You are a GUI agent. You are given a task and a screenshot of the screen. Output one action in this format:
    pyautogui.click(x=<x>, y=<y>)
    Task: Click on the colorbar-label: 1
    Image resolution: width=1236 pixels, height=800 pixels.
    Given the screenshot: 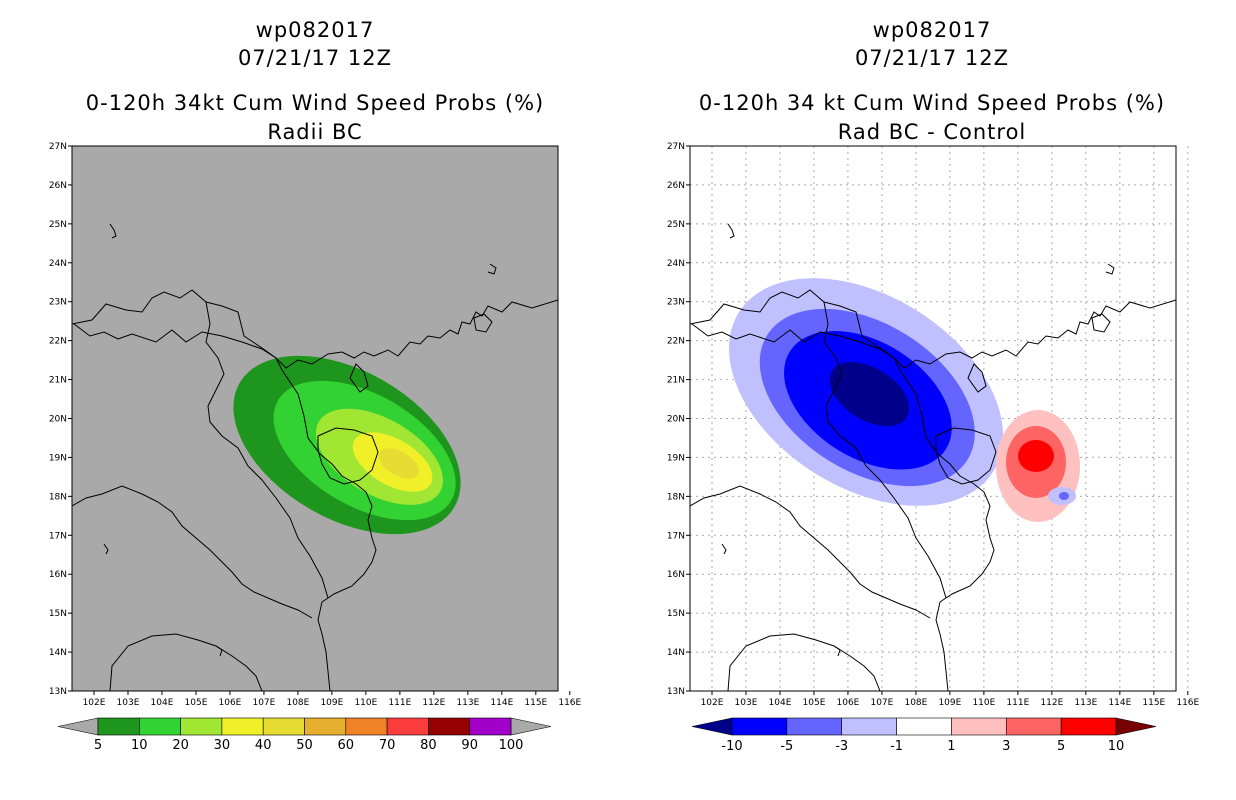 What is the action you would take?
    pyautogui.click(x=951, y=746)
    